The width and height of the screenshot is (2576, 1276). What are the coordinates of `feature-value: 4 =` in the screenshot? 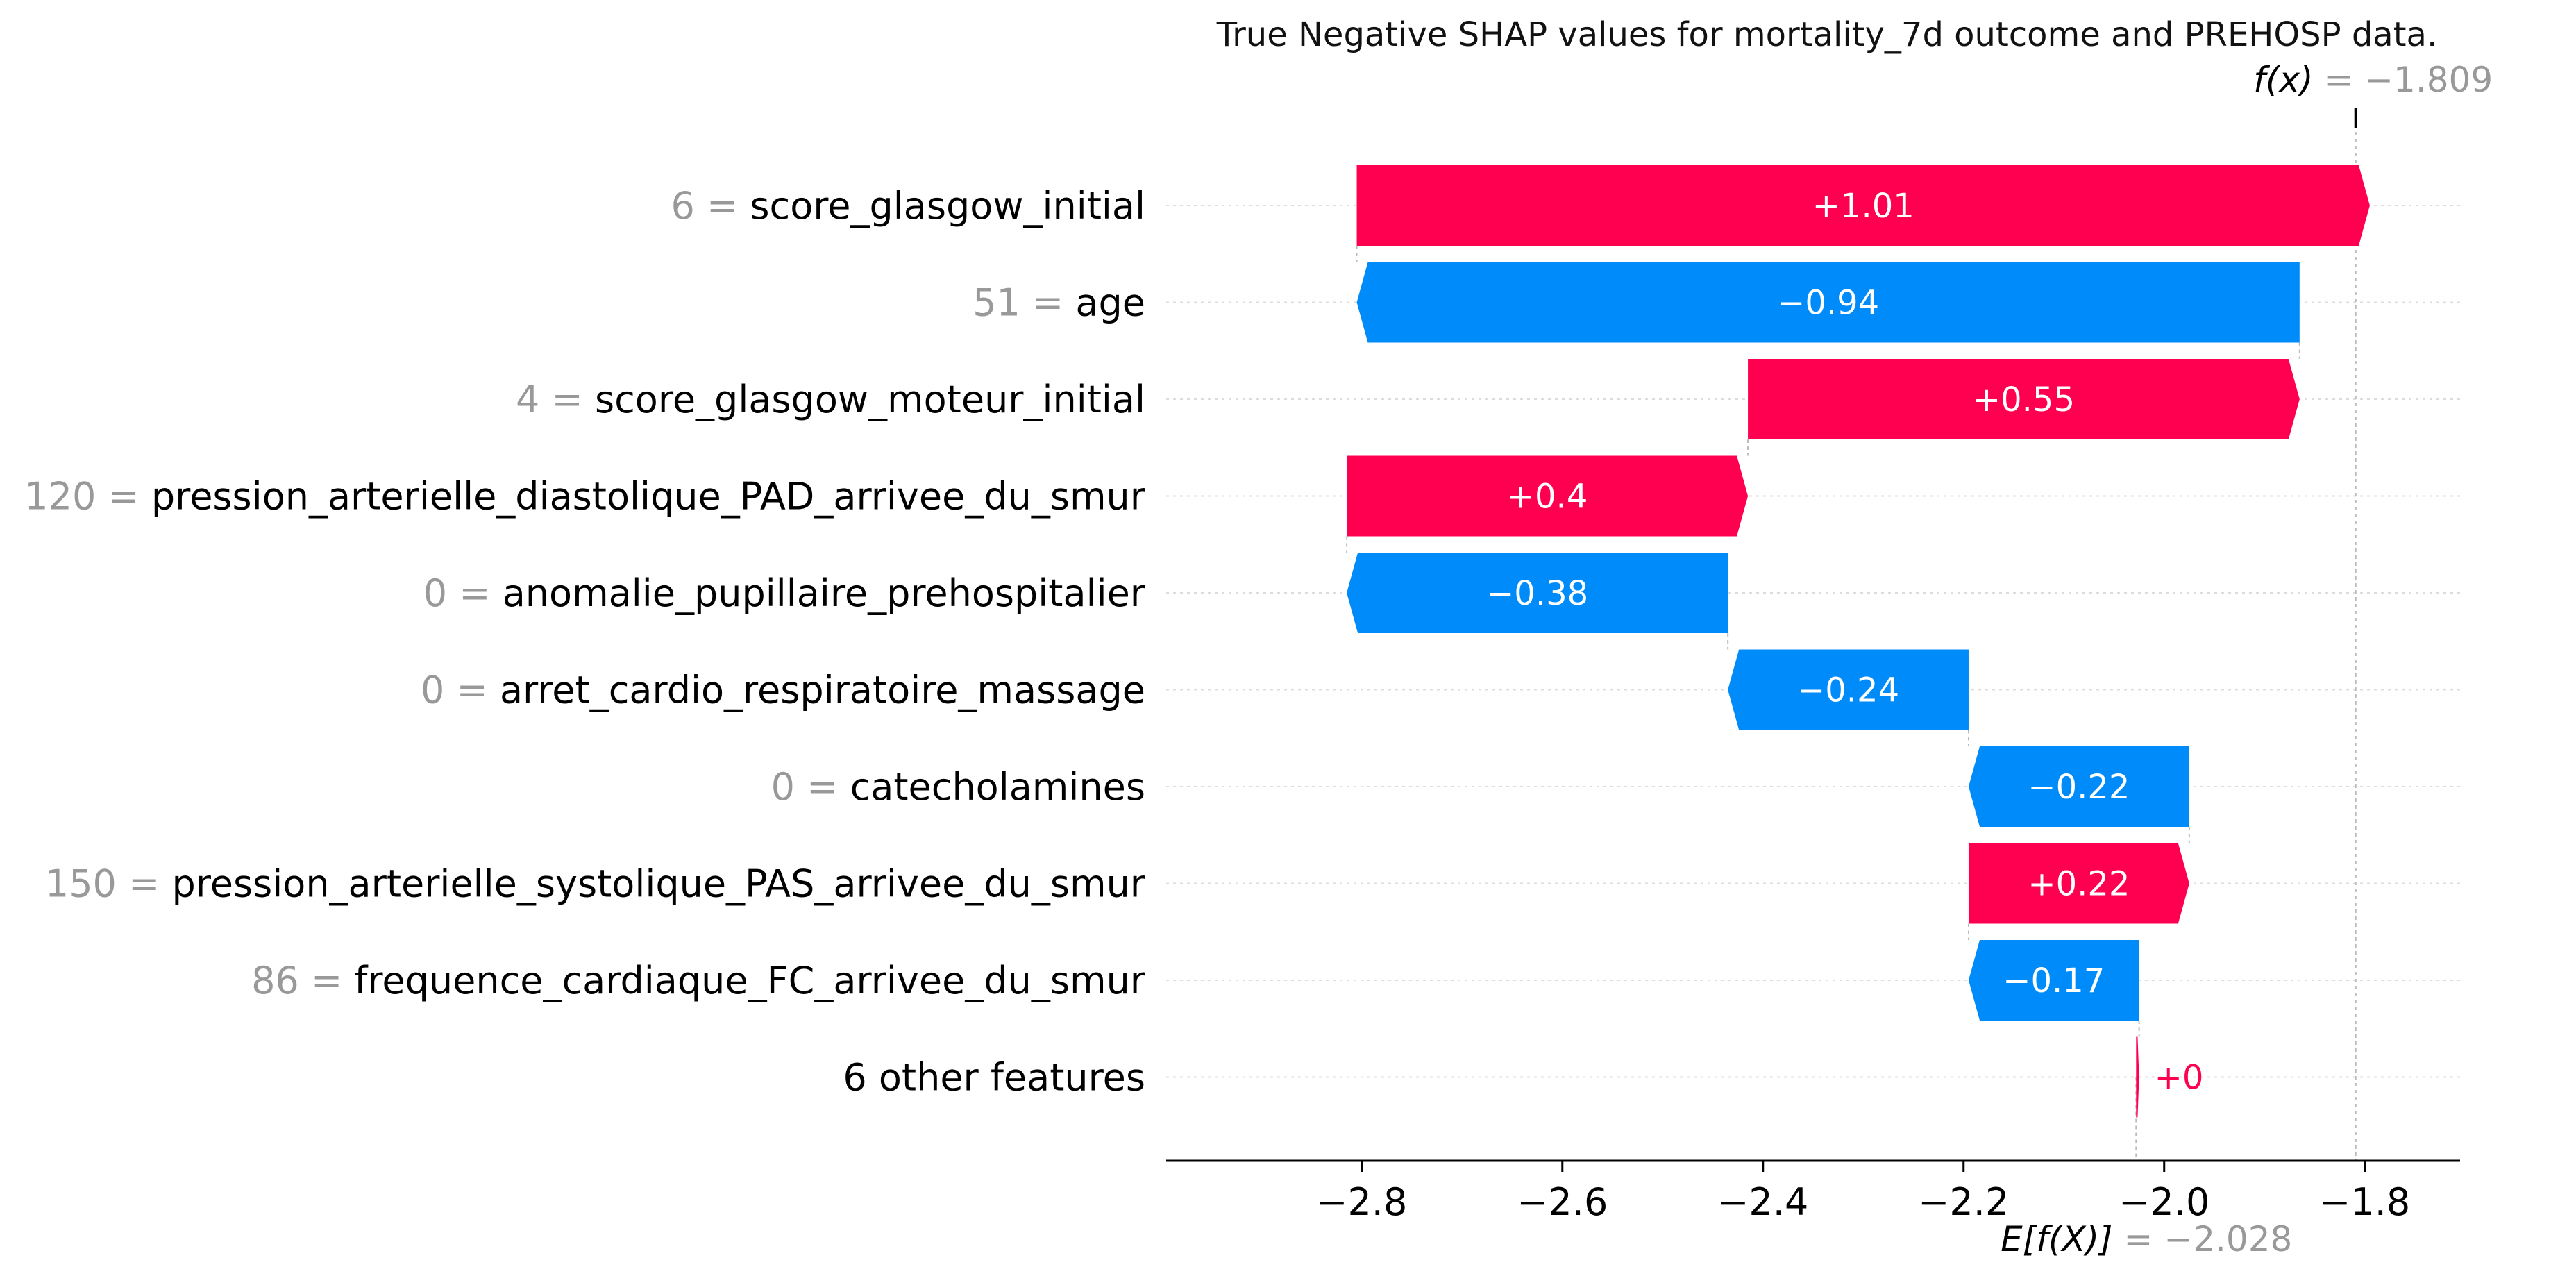 It's located at (555, 399).